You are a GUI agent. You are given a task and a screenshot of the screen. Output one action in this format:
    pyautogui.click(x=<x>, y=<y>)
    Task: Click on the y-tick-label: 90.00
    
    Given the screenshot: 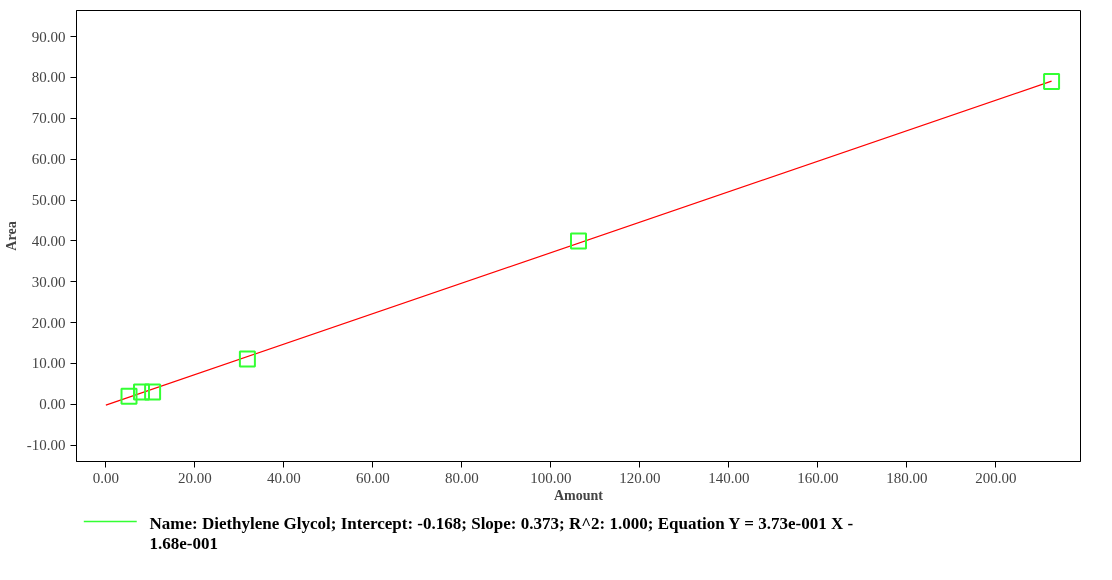 What is the action you would take?
    pyautogui.click(x=48, y=36)
    